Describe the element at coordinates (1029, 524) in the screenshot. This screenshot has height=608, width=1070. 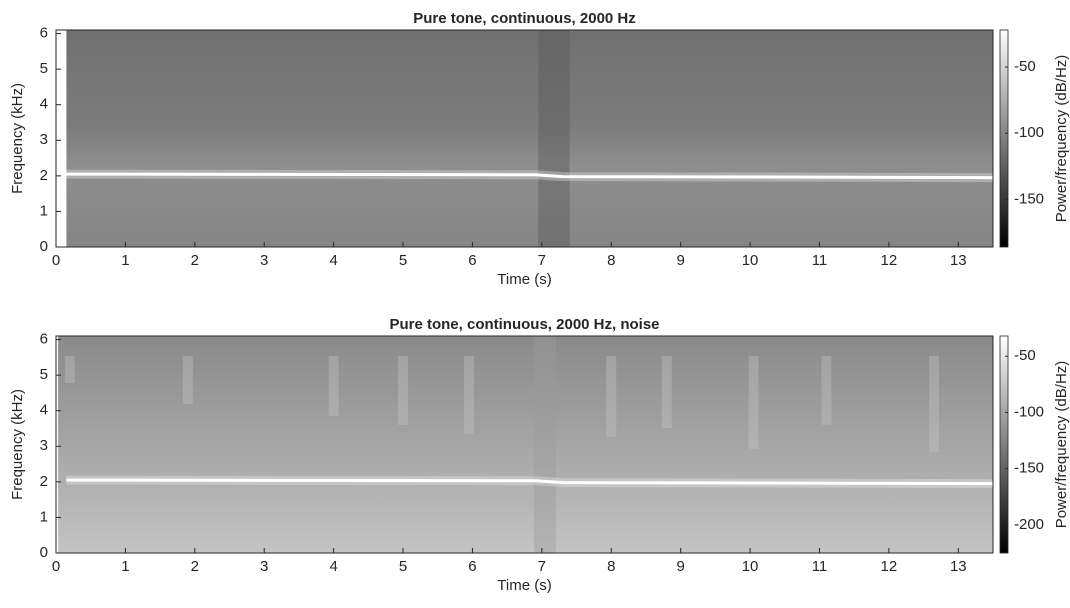
I see `colorbar-tick-label: -200` at that location.